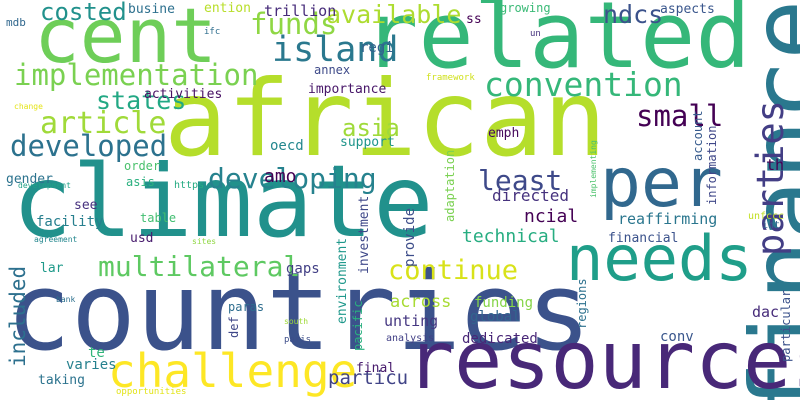 The width and height of the screenshot is (800, 400). What do you see at coordinates (86, 205) in the screenshot?
I see `word-see: see` at bounding box center [86, 205].